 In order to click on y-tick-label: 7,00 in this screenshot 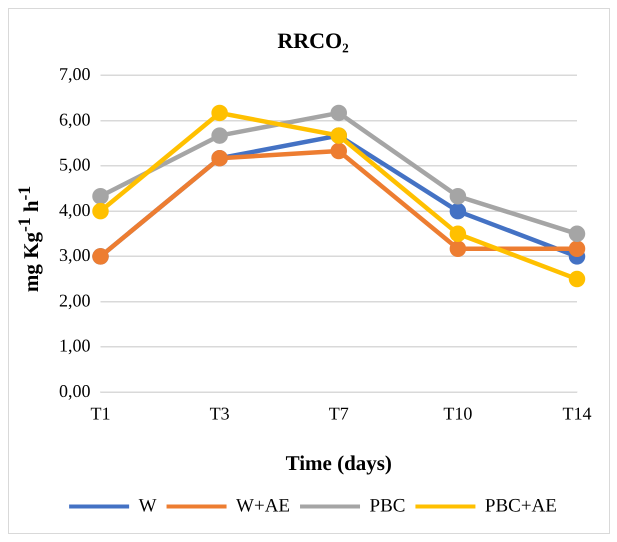, I will do `click(74, 74)`.